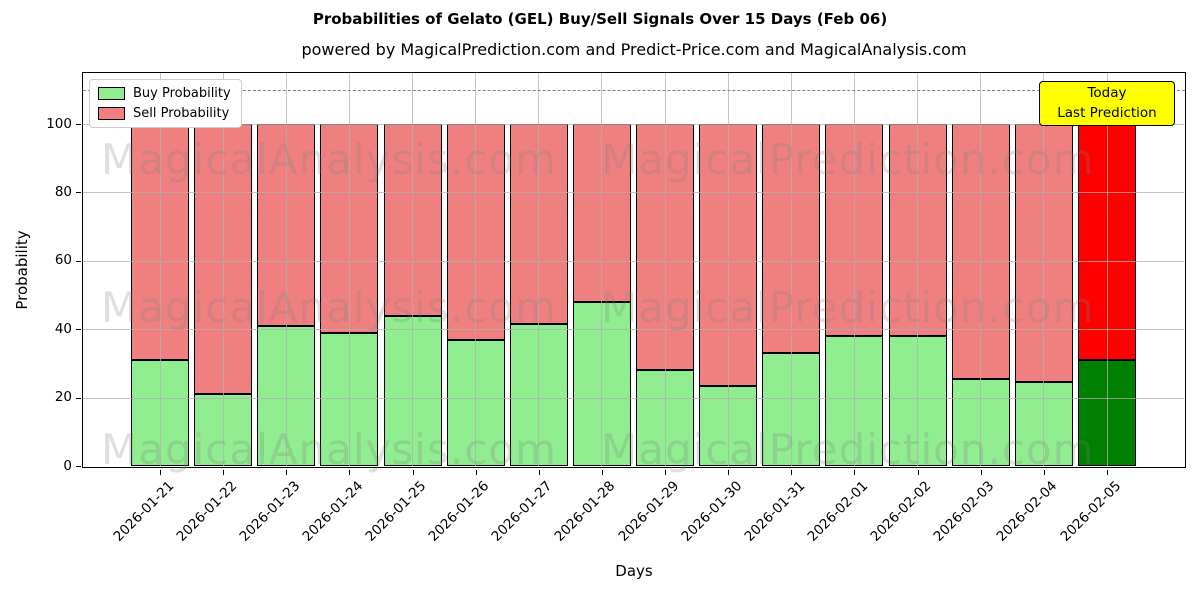 The image size is (1200, 600). Describe the element at coordinates (165, 103) in the screenshot. I see `legend: Buy Probability Sell Probability` at that location.